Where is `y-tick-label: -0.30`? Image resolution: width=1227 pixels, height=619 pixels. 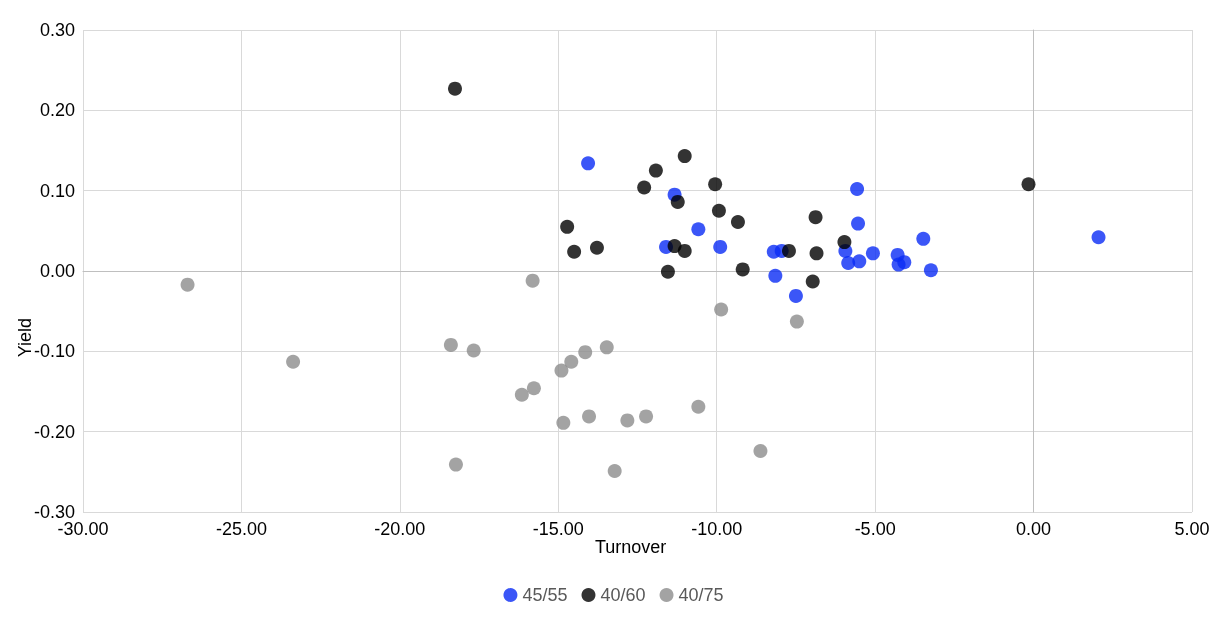 y-tick-label: -0.30 is located at coordinates (54, 512).